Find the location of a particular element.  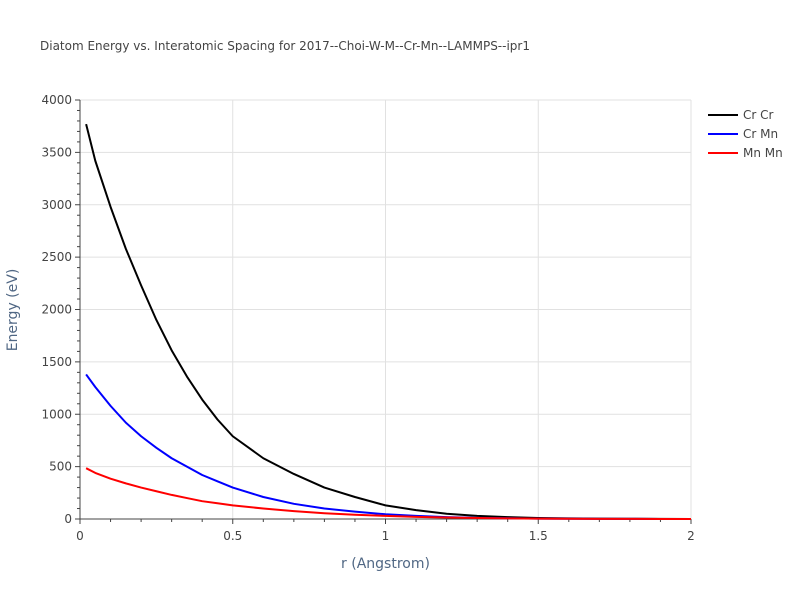

x-tick-label: 2 is located at coordinates (691, 536).